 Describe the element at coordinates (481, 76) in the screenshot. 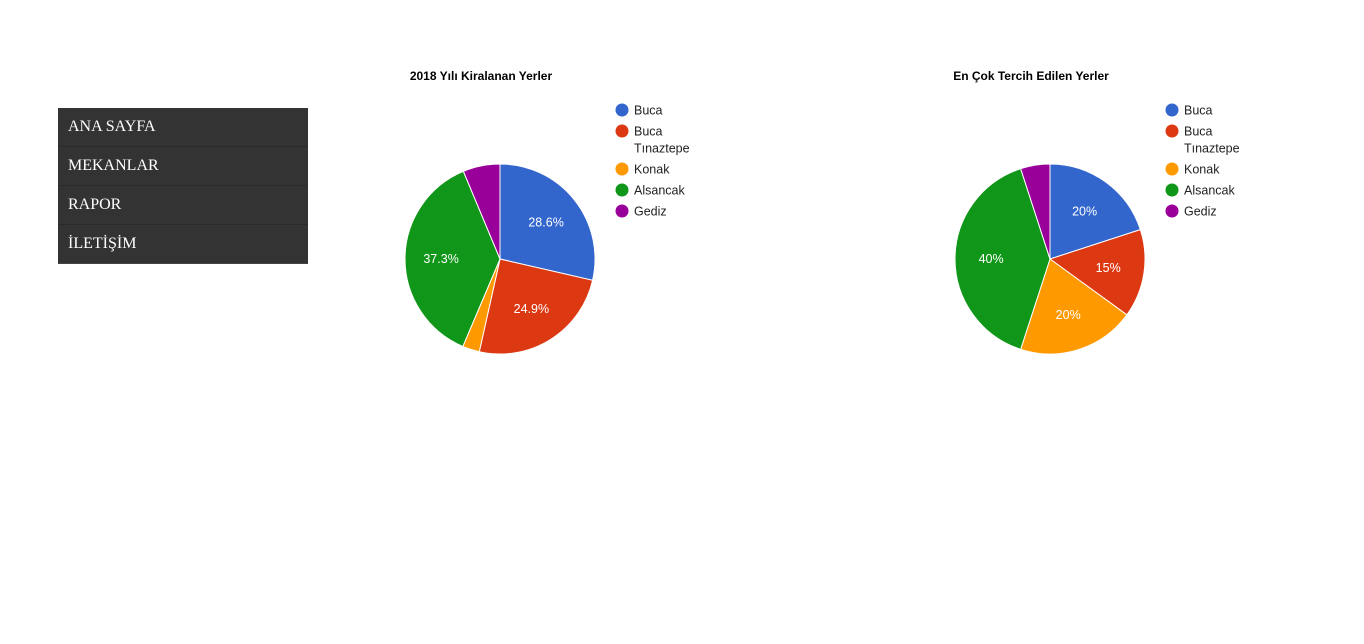

I see `chart-title: 2018 Yılı Kiralanan Yerler` at that location.